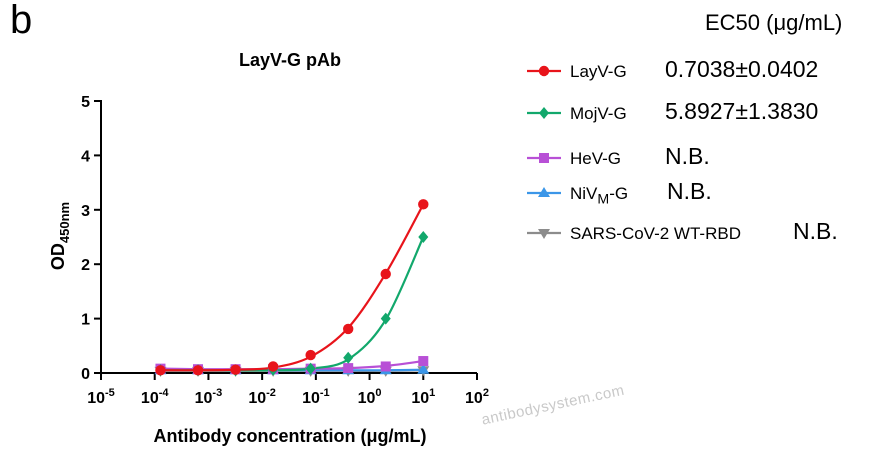 The width and height of the screenshot is (891, 466). I want to click on legend-item-sars: SARS-CoV-2 WT-RBD N.B., so click(705, 233).